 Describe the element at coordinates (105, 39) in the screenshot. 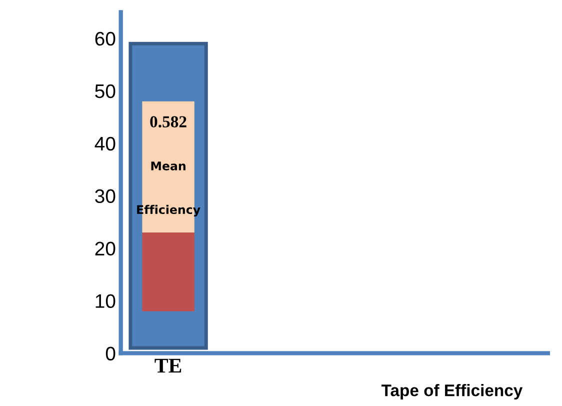

I see `y-tick-label: 60` at that location.